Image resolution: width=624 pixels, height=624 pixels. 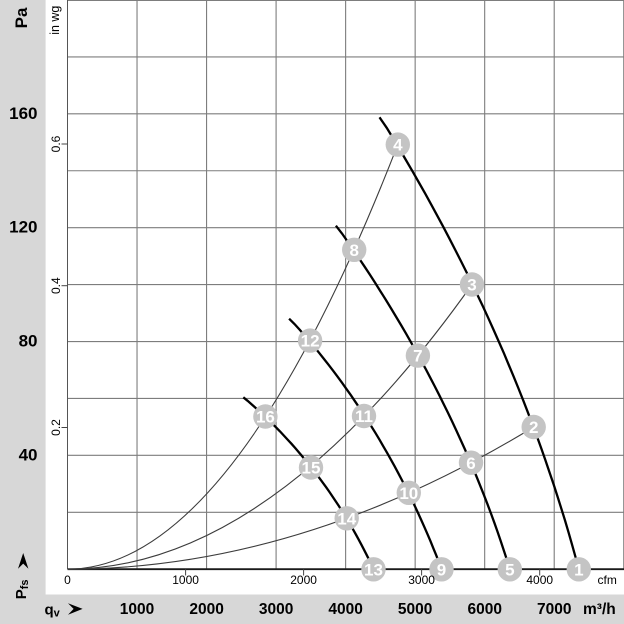 What do you see at coordinates (398, 145) in the screenshot?
I see `svg-text: 4` at bounding box center [398, 145].